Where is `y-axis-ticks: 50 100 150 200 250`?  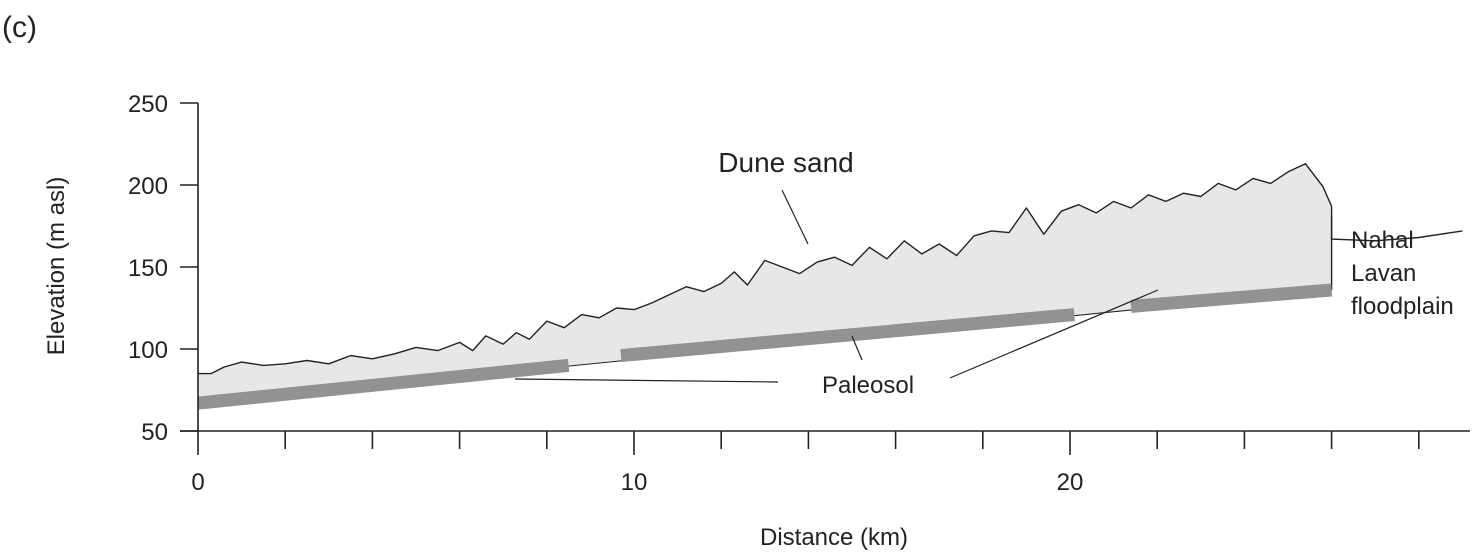
y-axis-ticks: 50 100 150 200 250 is located at coordinates (163, 268).